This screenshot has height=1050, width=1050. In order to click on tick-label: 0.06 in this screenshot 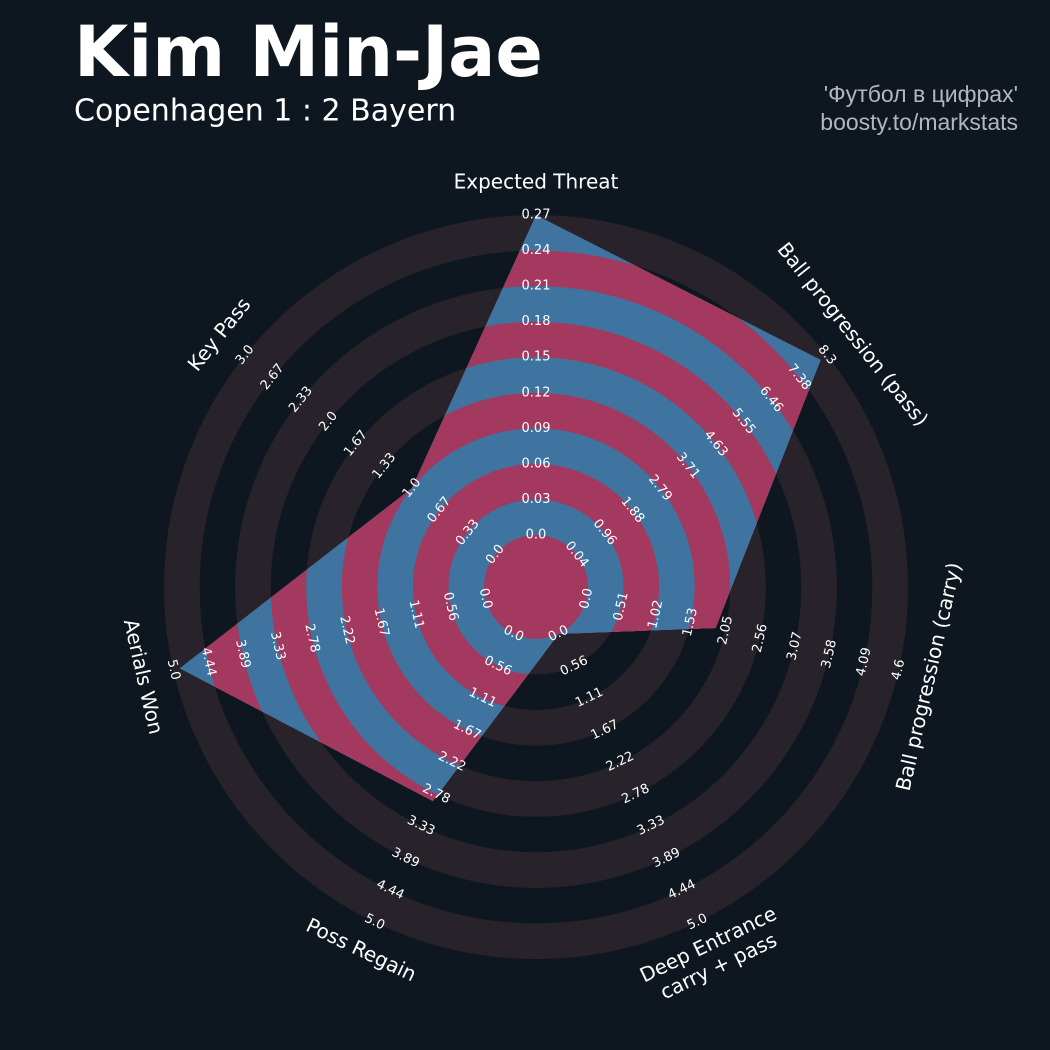, I will do `click(536, 463)`.